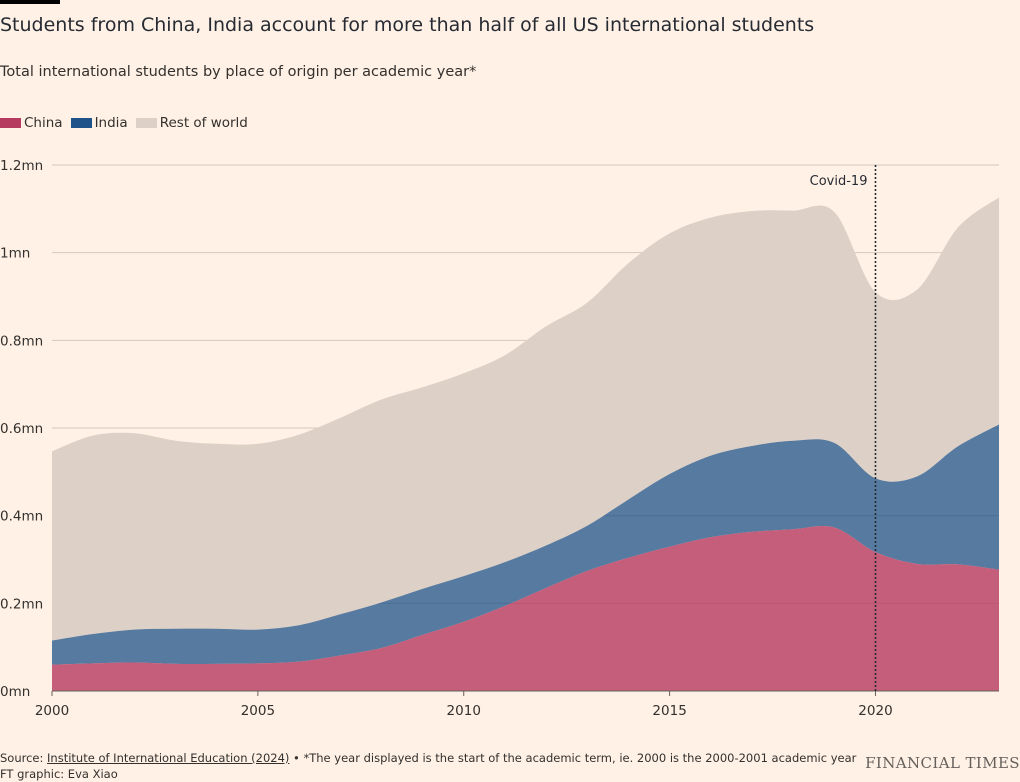 This screenshot has height=782, width=1020. Describe the element at coordinates (52, 711) in the screenshot. I see `x-tick-label: 2000` at that location.